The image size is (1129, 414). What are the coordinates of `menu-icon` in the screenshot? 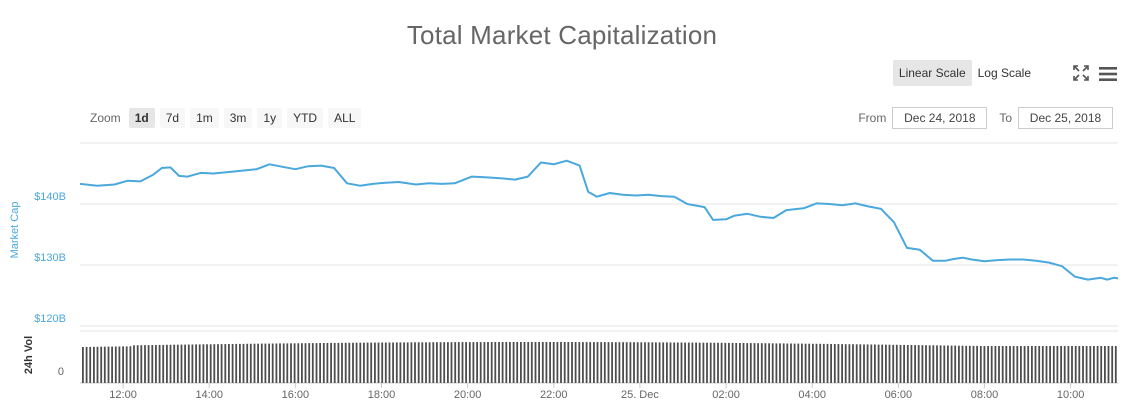 It's located at (1108, 74).